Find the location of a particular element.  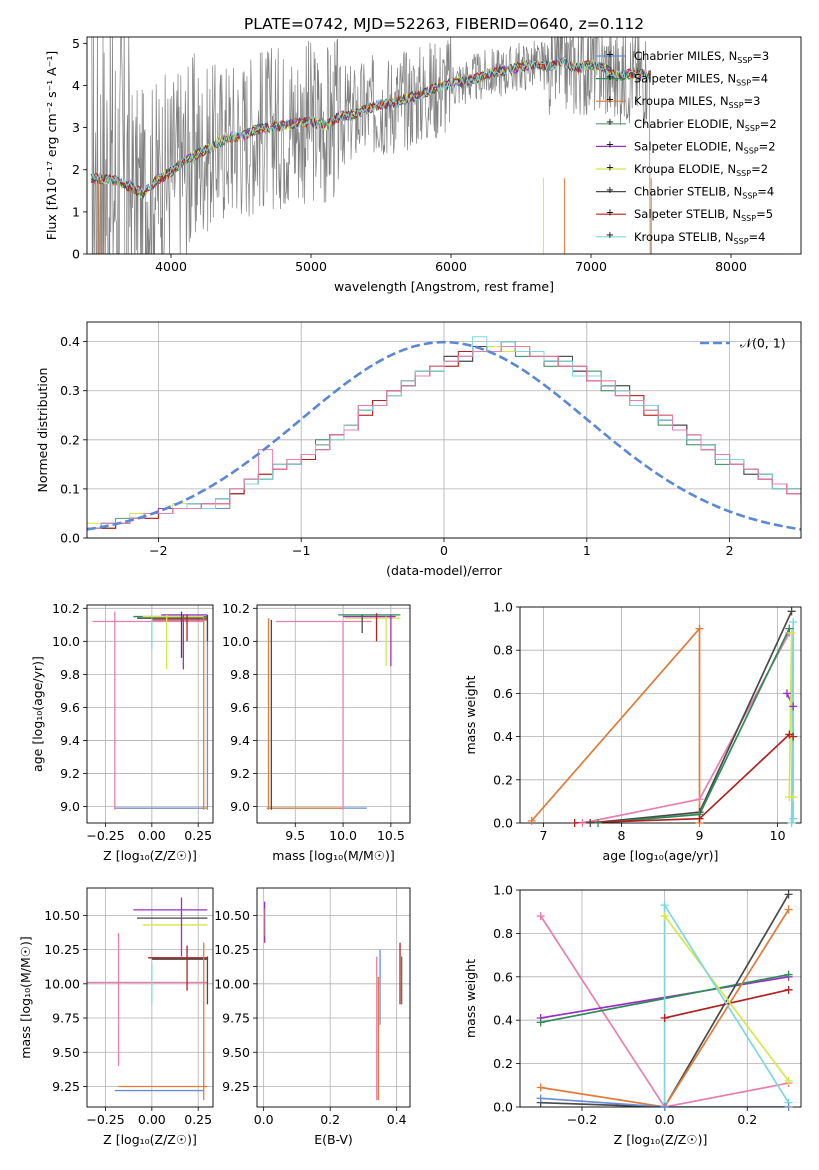

x-tick-label: 9.5 is located at coordinates (295, 835).